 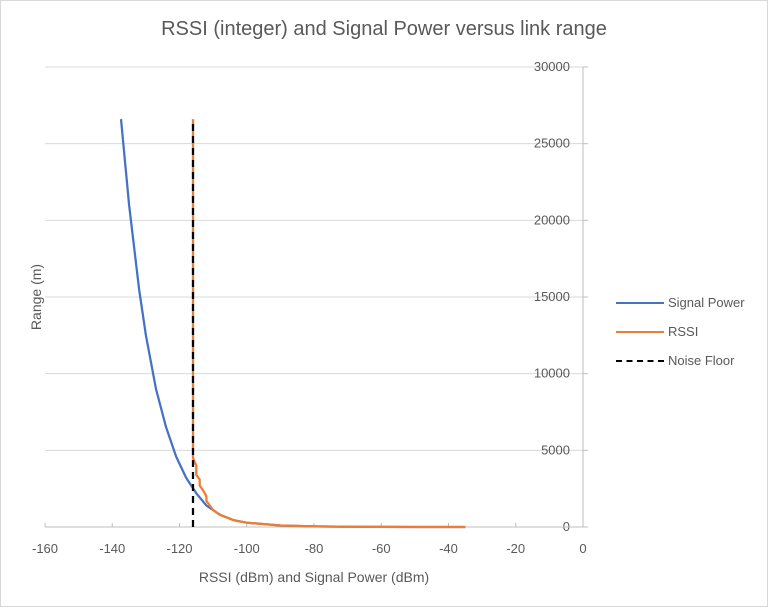 I want to click on legend-label: Signal Power, so click(x=706, y=302).